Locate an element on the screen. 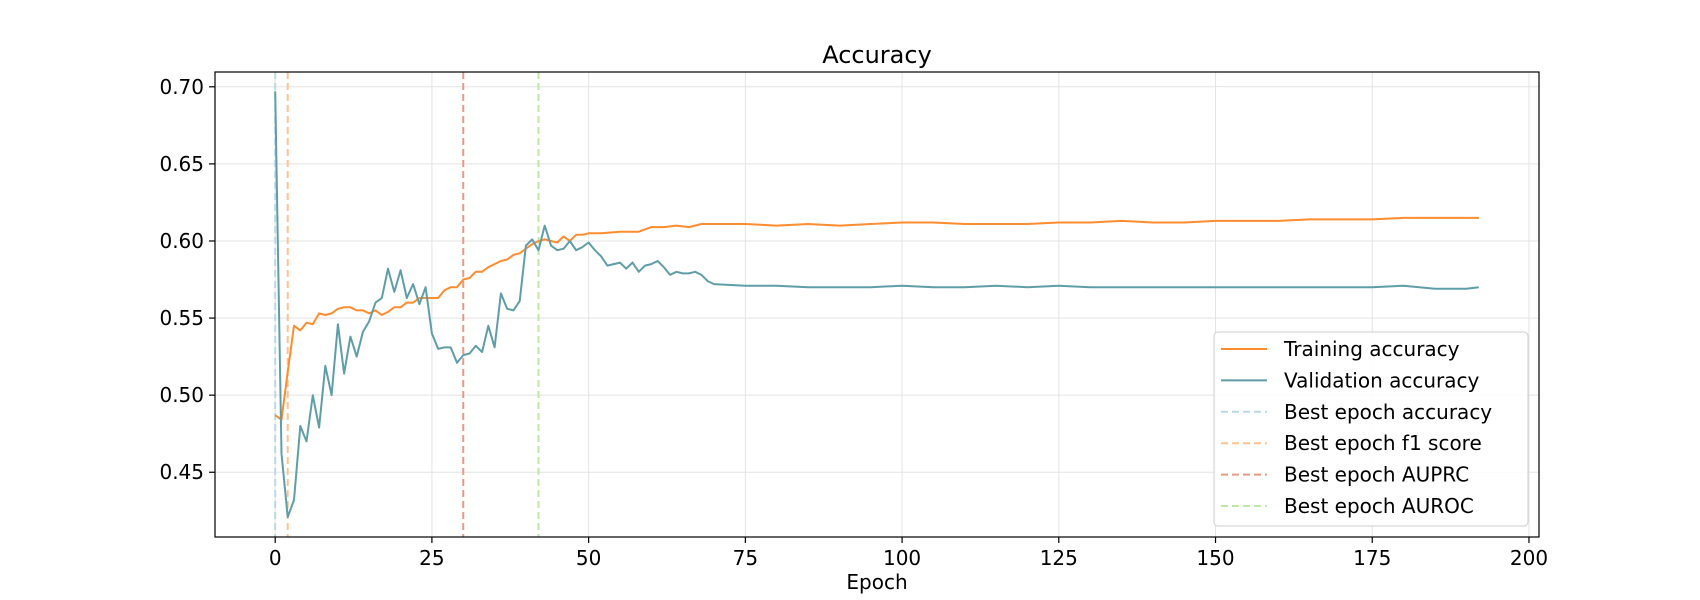 Image resolution: width=1700 pixels, height=600 pixels. legend-box is located at coordinates (1371, 429).